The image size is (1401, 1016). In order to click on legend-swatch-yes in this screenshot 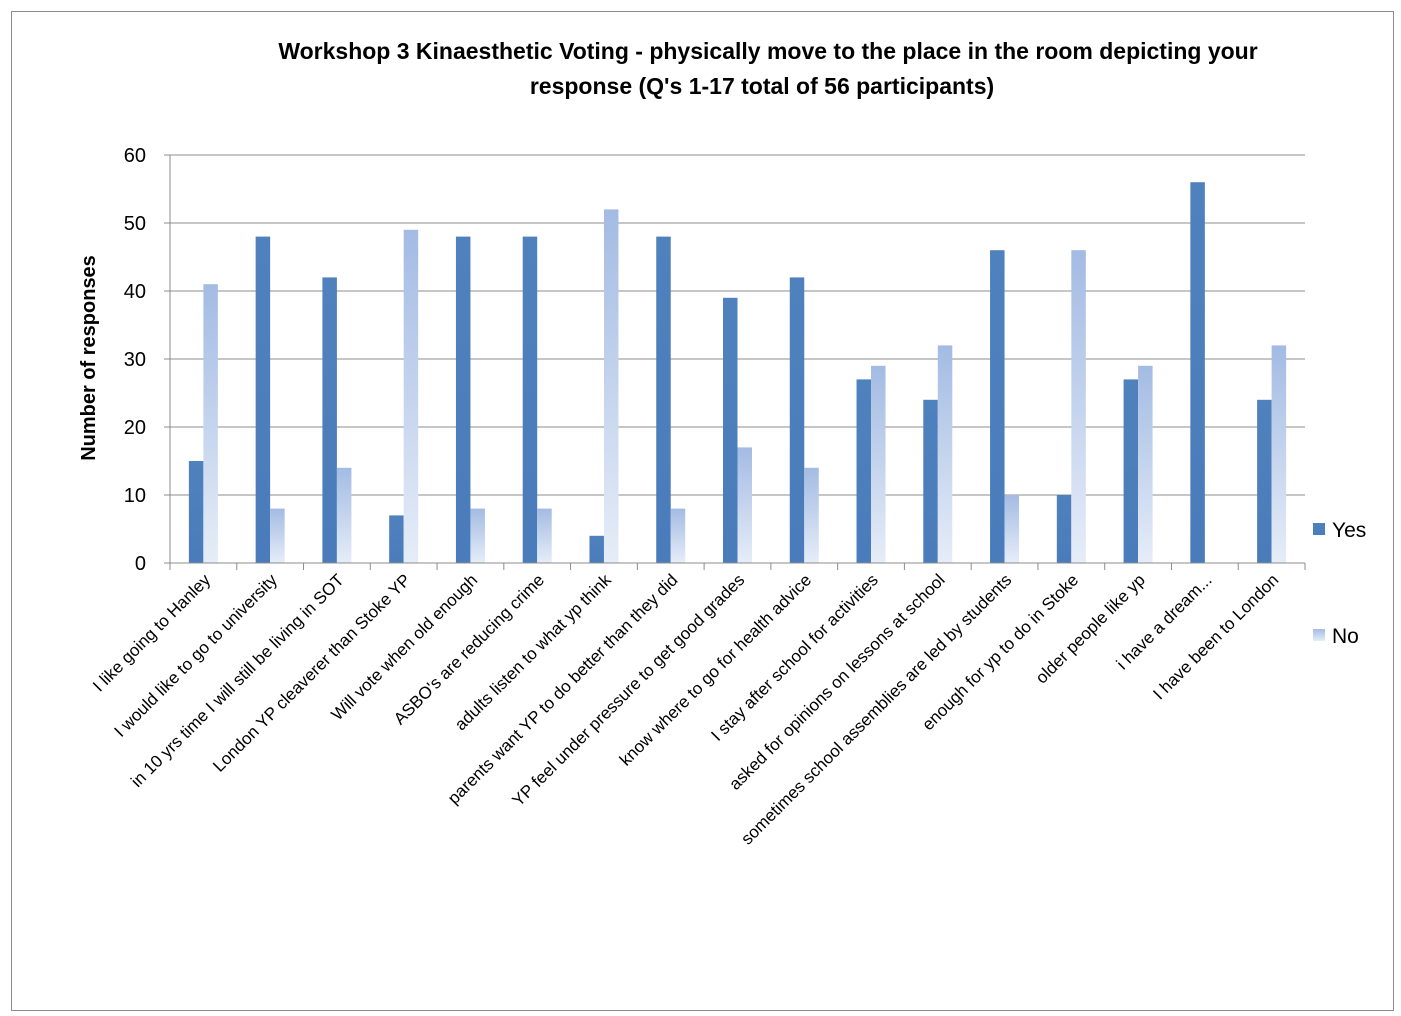, I will do `click(1319, 529)`.